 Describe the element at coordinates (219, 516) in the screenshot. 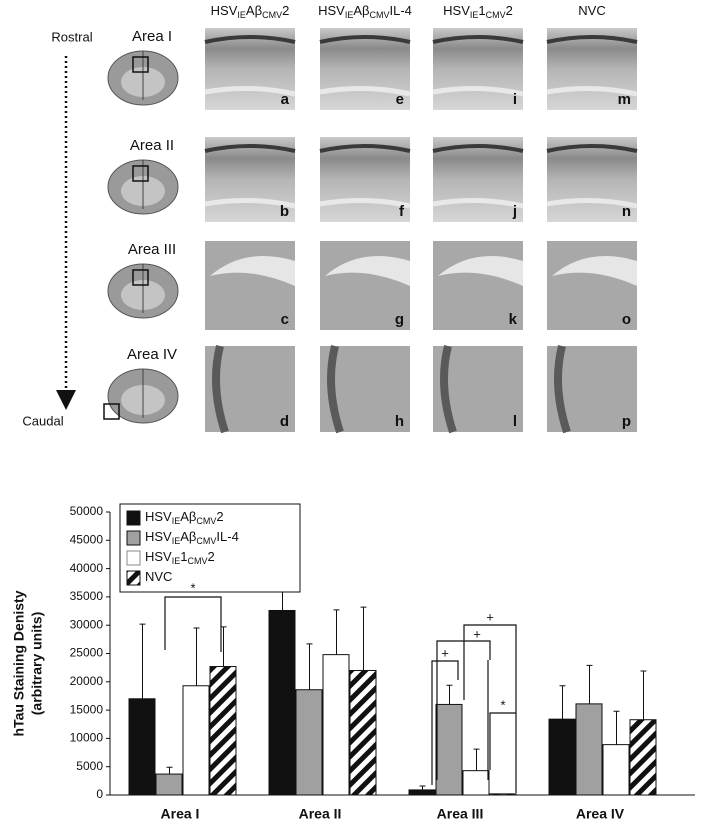

I see `text-part: 2` at that location.